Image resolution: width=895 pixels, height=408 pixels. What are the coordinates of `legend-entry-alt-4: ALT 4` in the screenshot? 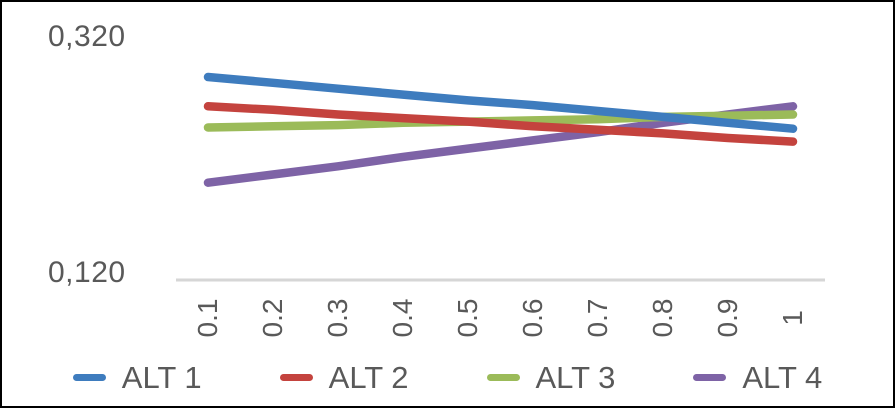 It's located at (757, 377).